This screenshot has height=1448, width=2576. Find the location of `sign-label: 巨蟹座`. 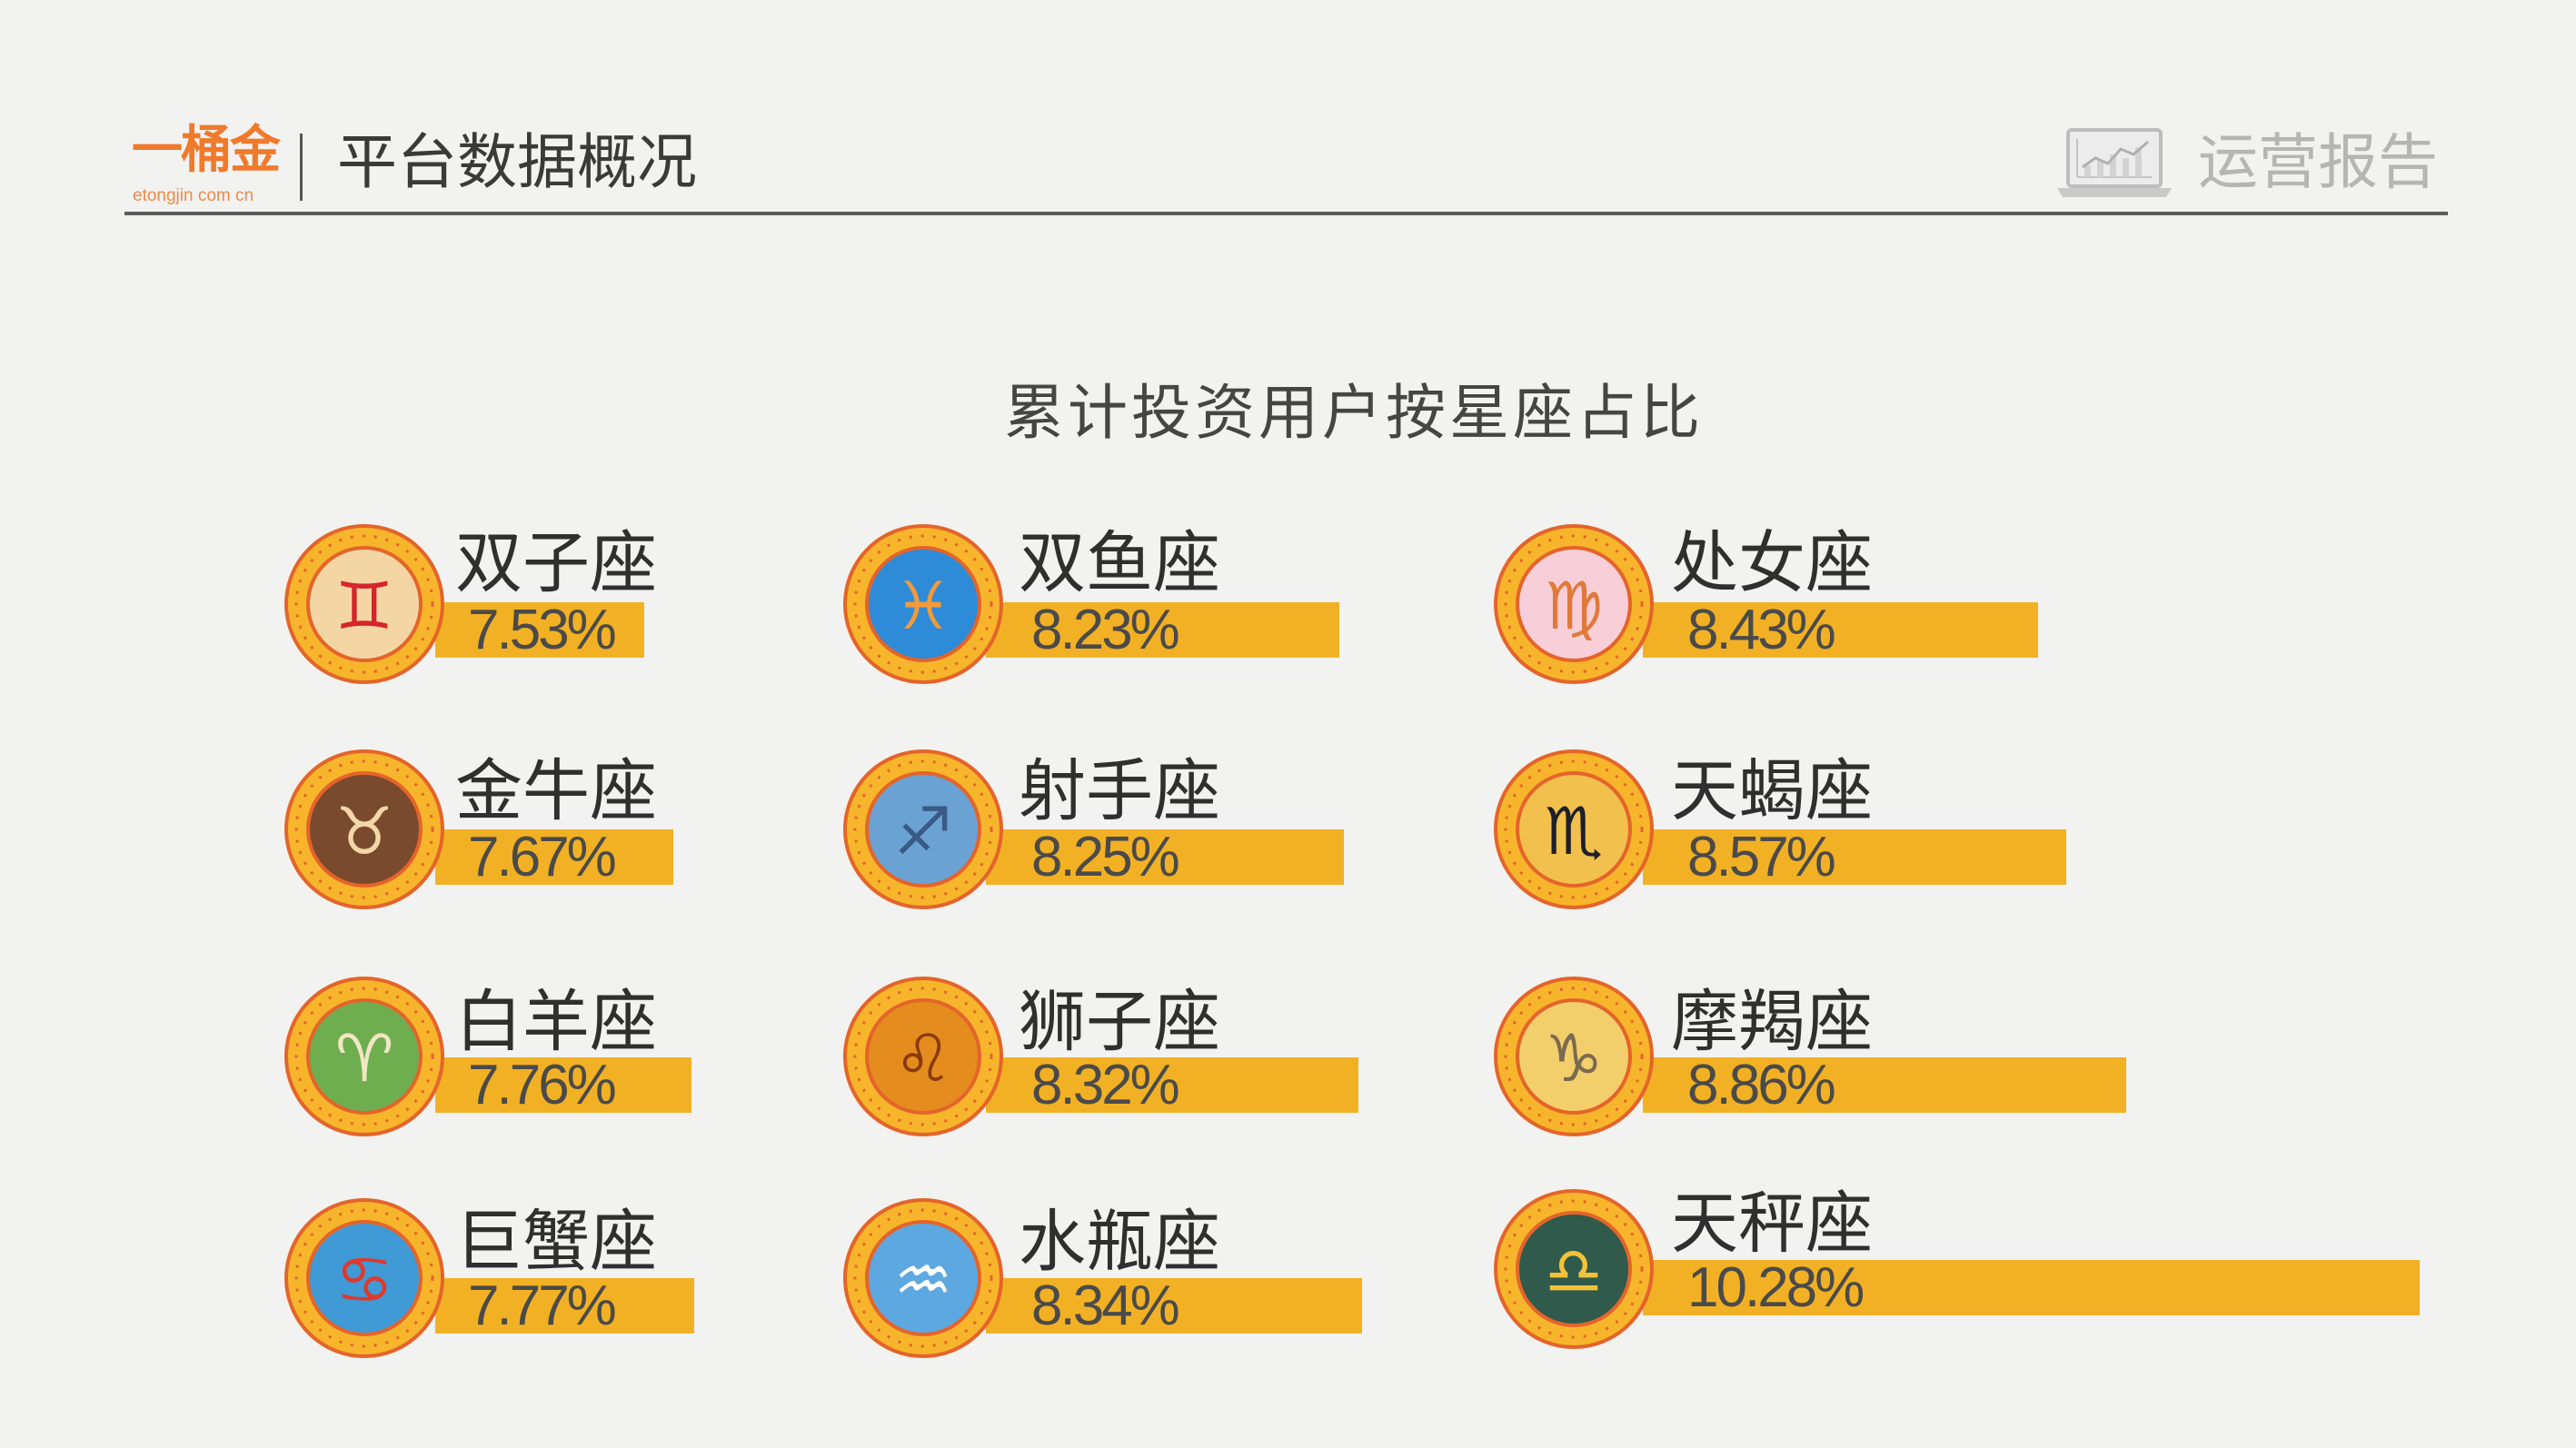

sign-label: 巨蟹座 is located at coordinates (556, 1242).